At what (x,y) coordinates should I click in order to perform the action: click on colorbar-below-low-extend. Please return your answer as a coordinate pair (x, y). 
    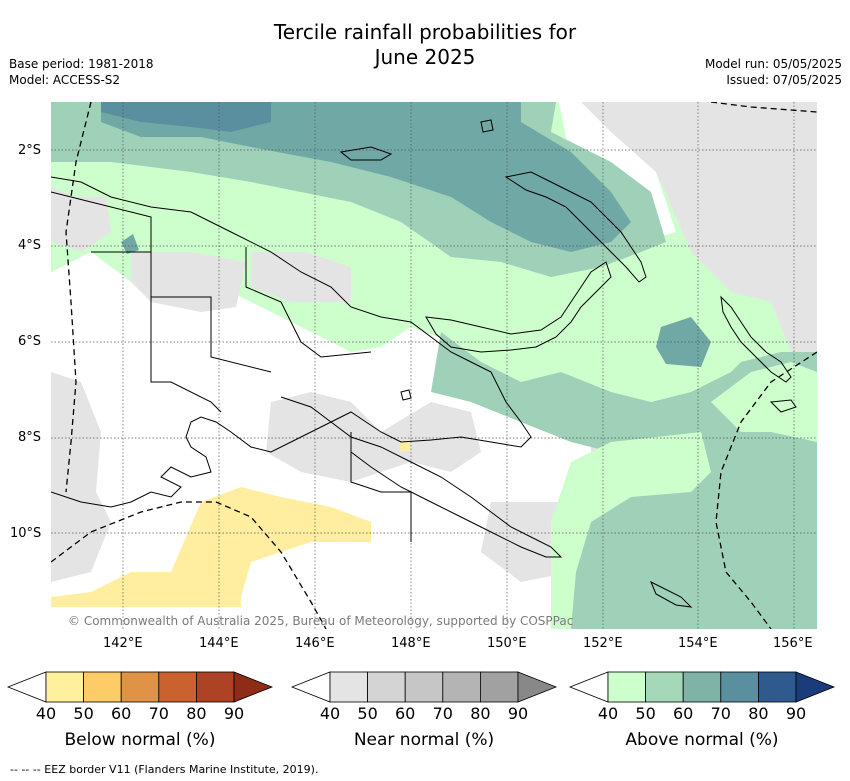
    Looking at the image, I should click on (26, 687).